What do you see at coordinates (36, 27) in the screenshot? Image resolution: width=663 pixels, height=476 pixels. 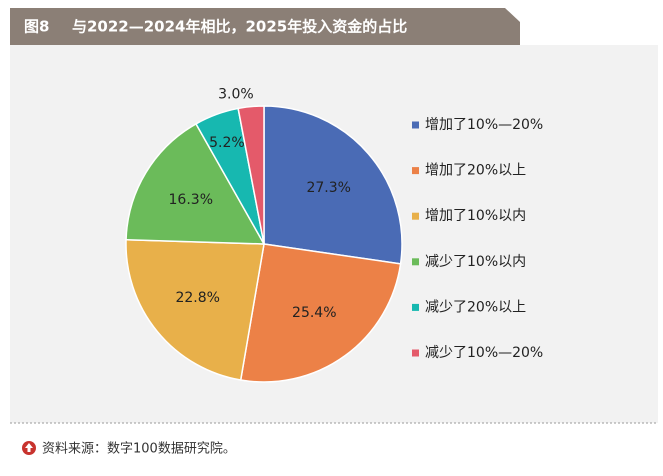 I see `figure-label: 图8` at bounding box center [36, 27].